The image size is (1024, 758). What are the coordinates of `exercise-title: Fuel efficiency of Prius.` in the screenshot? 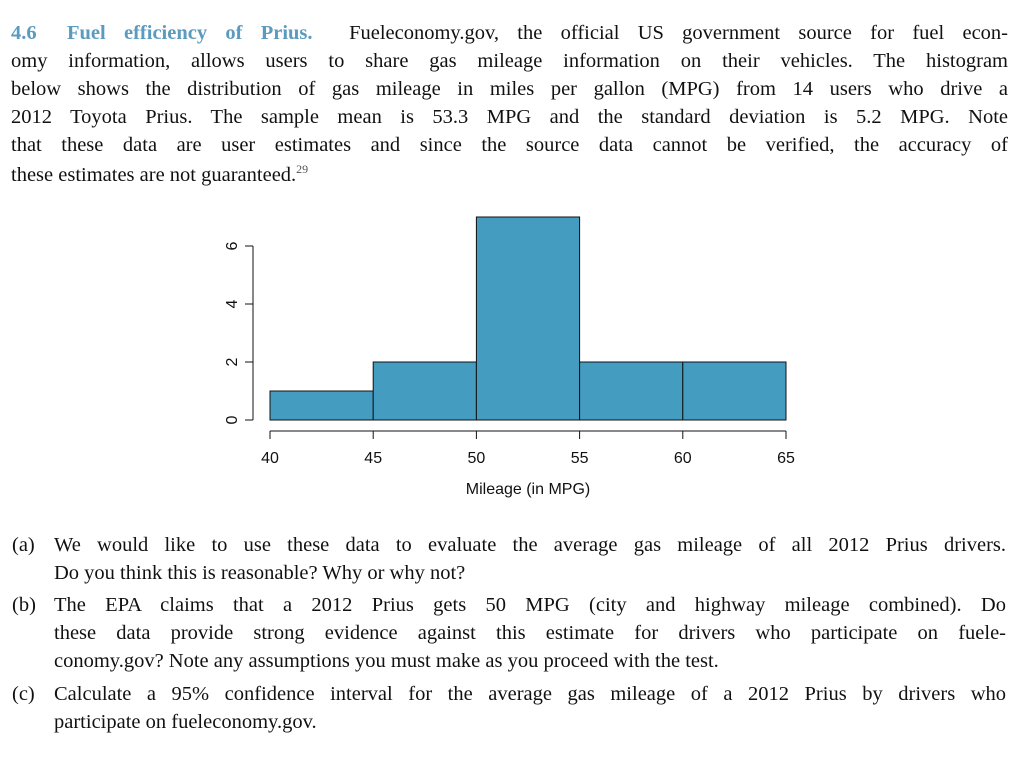 It's located at (190, 33).